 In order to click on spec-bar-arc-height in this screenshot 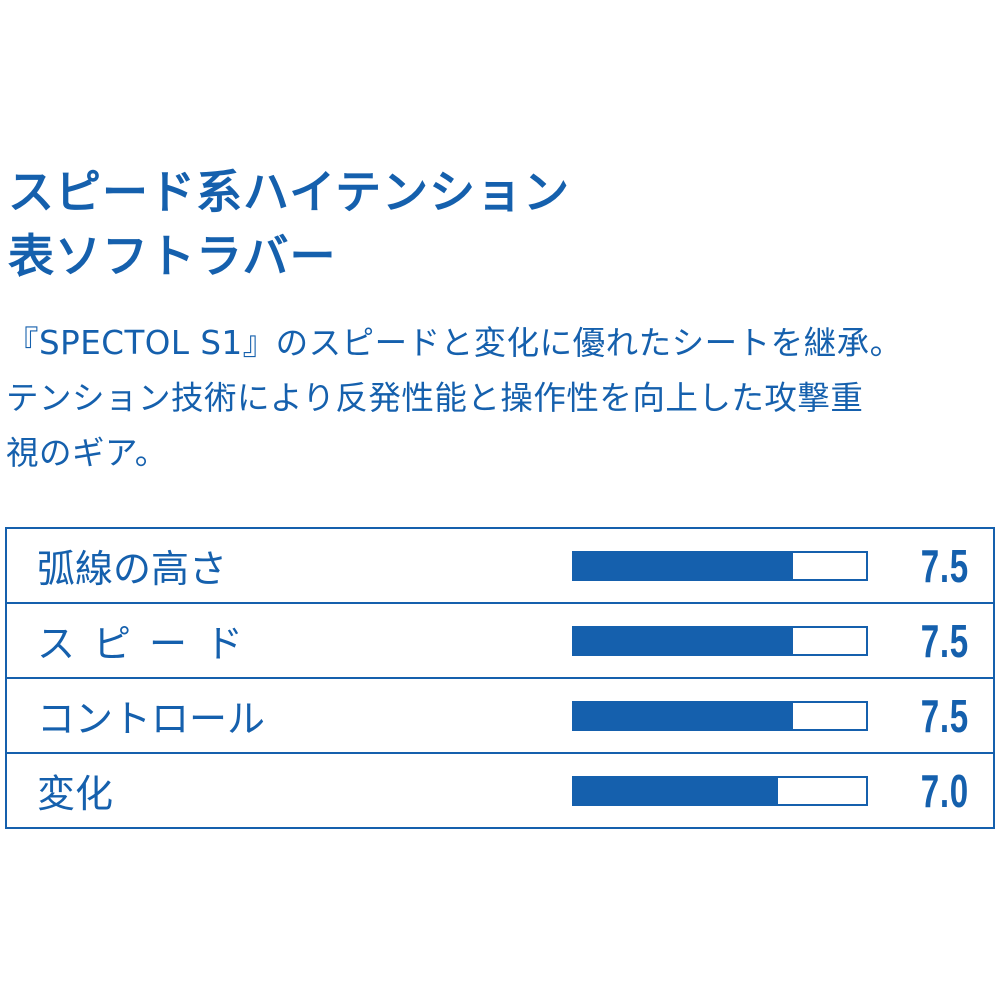, I will do `click(720, 566)`.